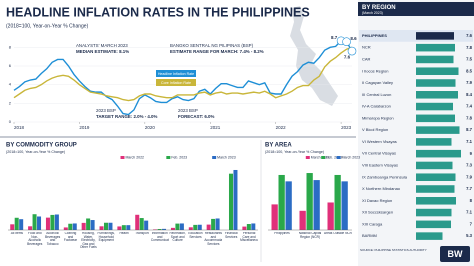 The width and height of the screenshot is (474, 266). What do you see at coordinates (10, 102) in the screenshot?
I see `y-tick-label: 2` at bounding box center [10, 102].